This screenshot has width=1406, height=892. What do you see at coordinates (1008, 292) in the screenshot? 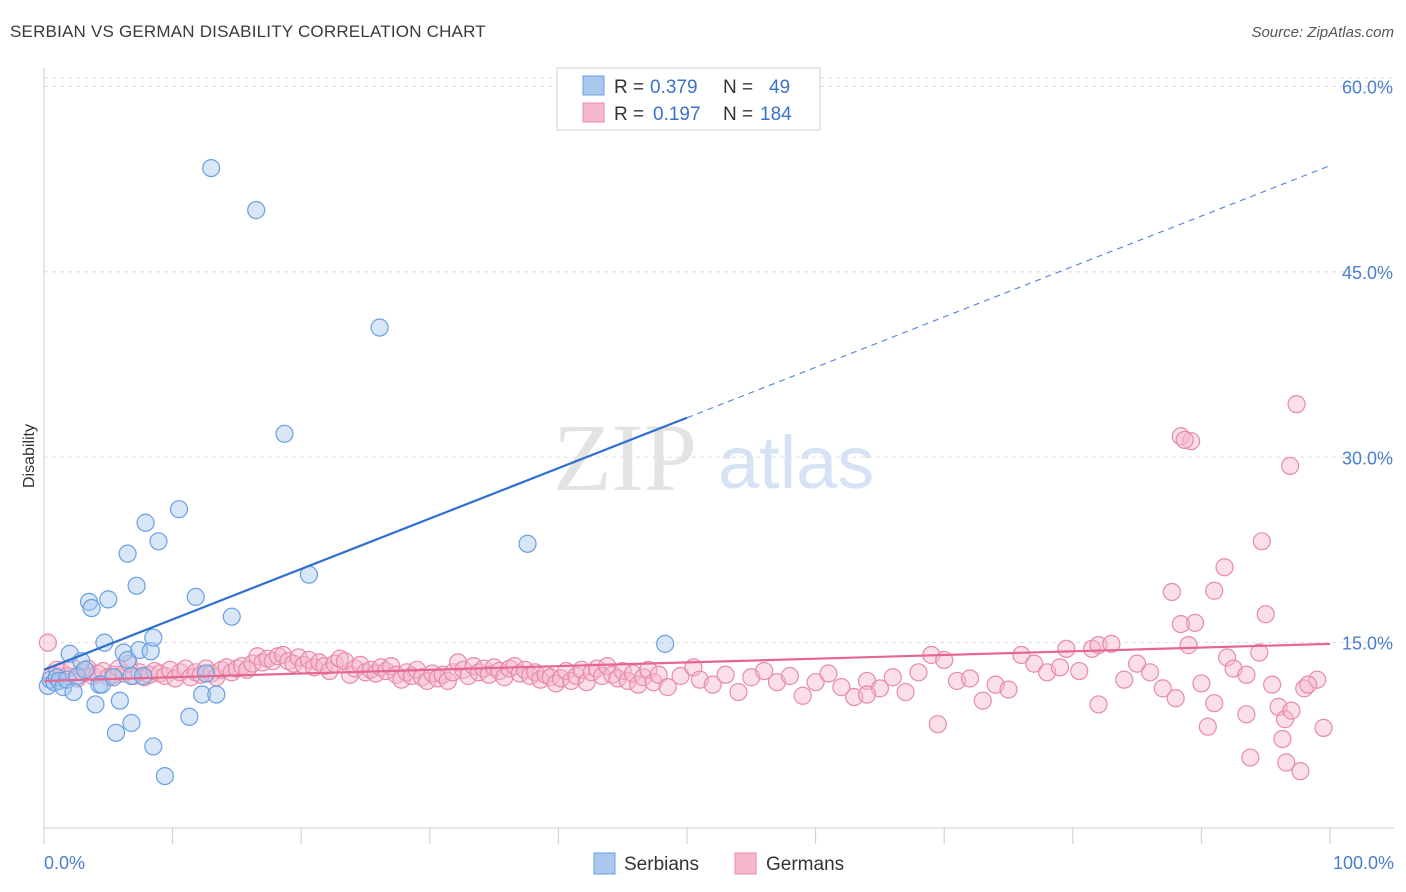
I see `trend-line-extension-serbians` at bounding box center [1008, 292].